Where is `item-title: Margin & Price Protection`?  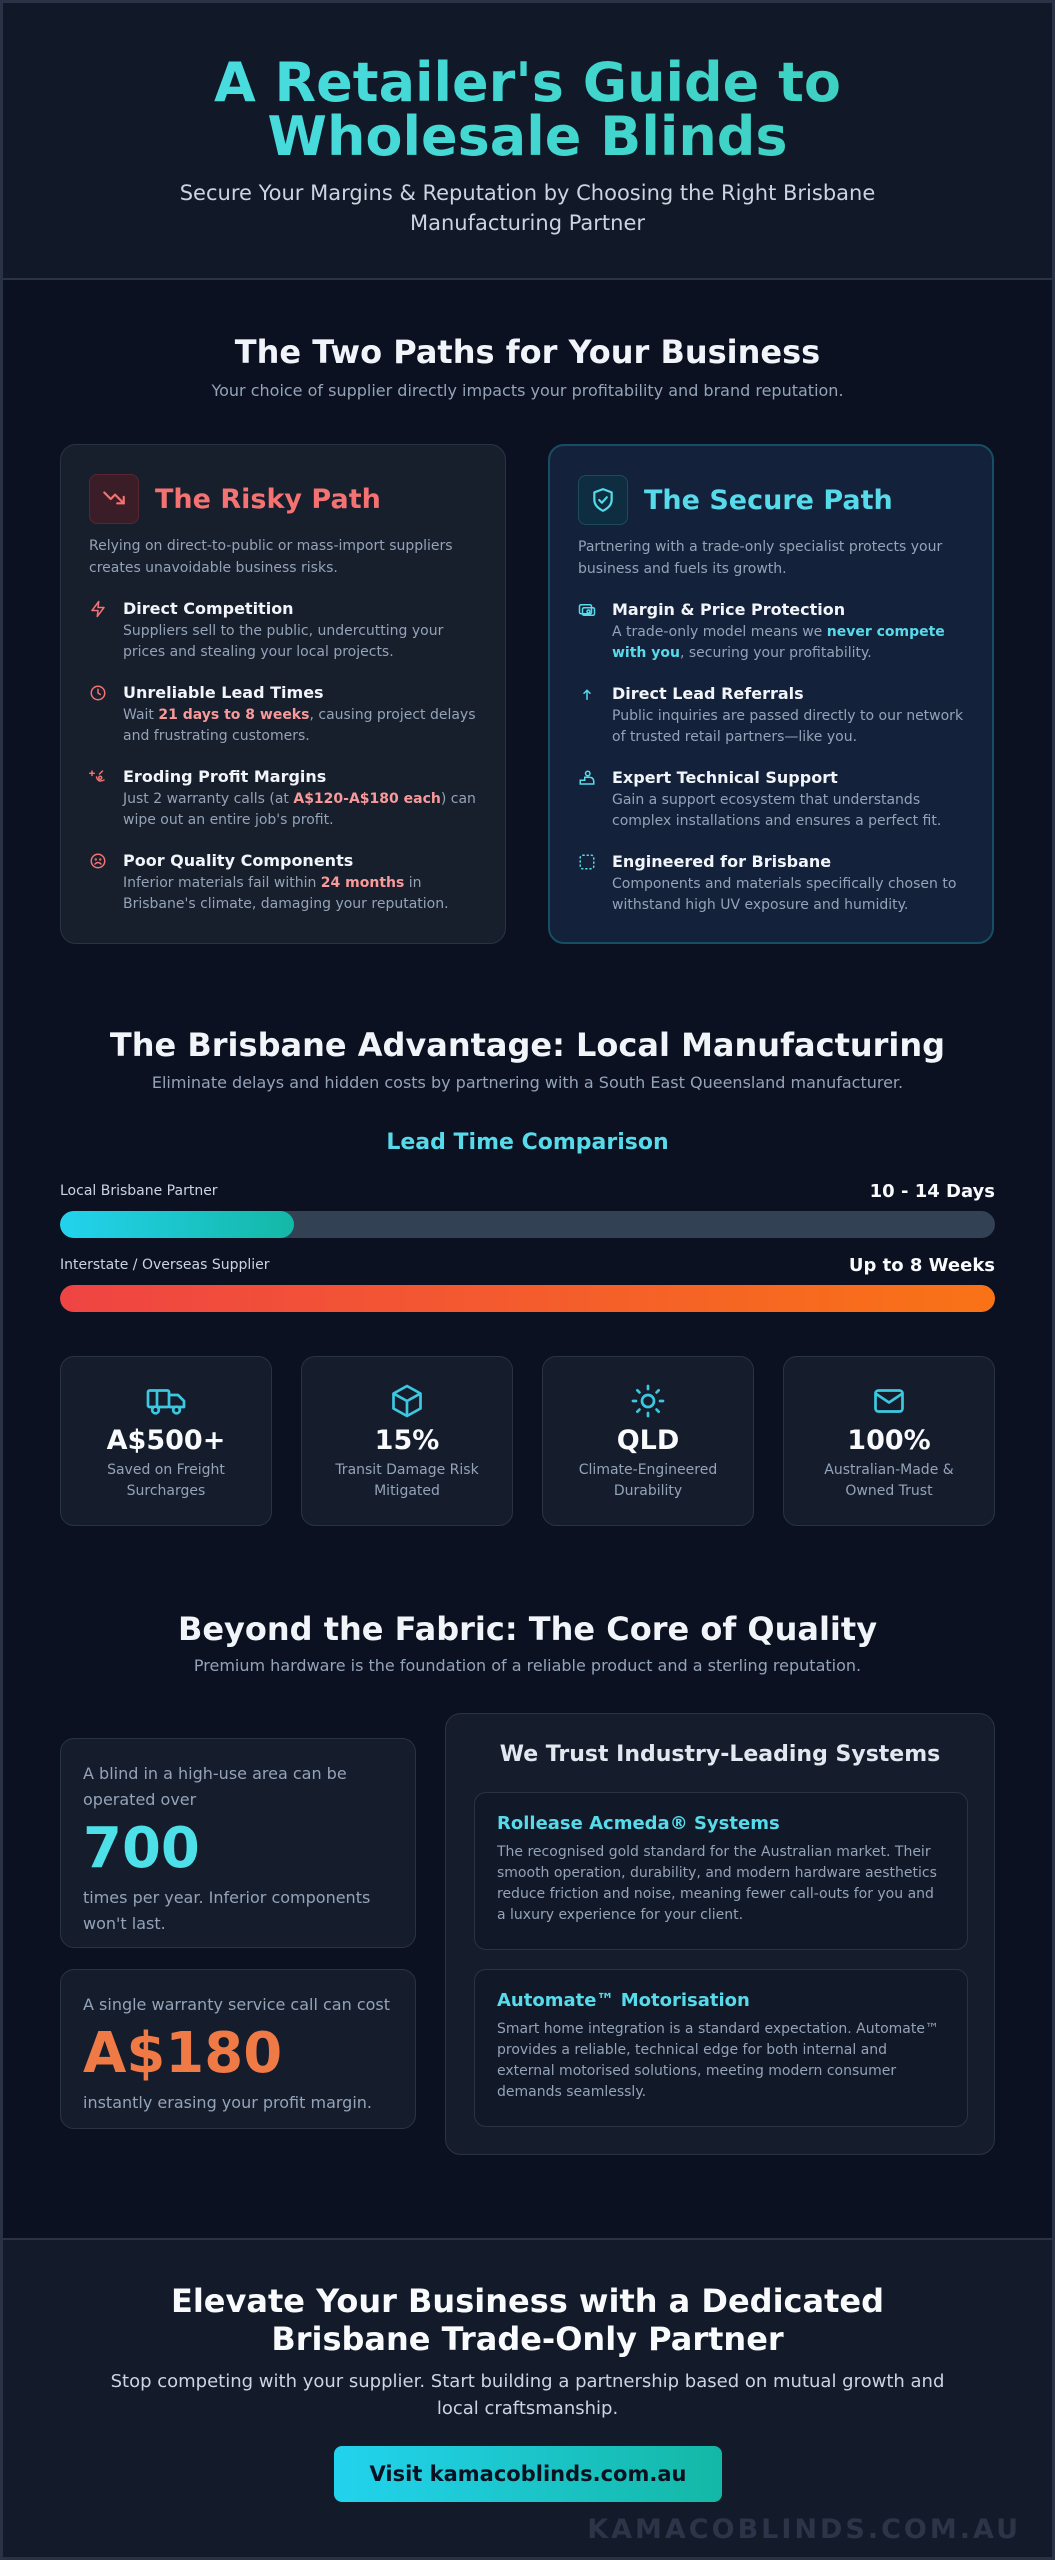 item-title: Margin & Price Protection is located at coordinates (729, 609).